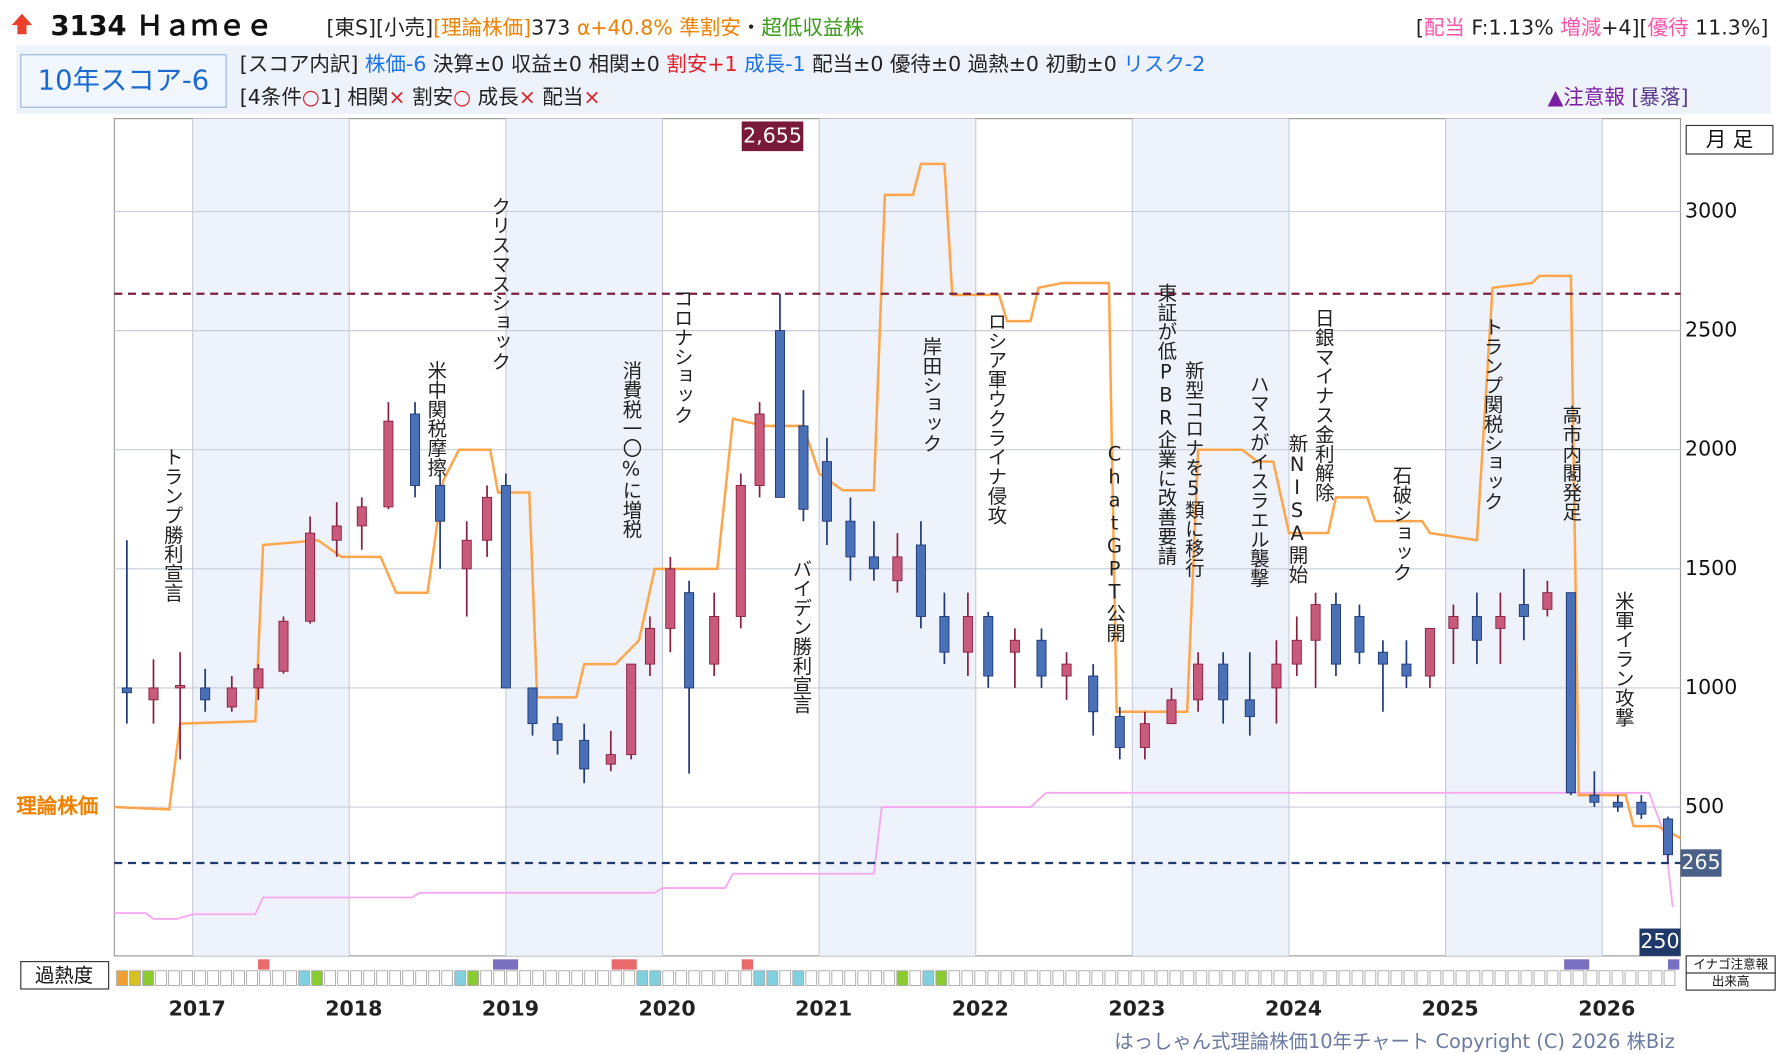 This screenshot has width=1780, height=1054. What do you see at coordinates (354, 97) in the screenshot?
I see `header-segment: 1] 相関` at bounding box center [354, 97].